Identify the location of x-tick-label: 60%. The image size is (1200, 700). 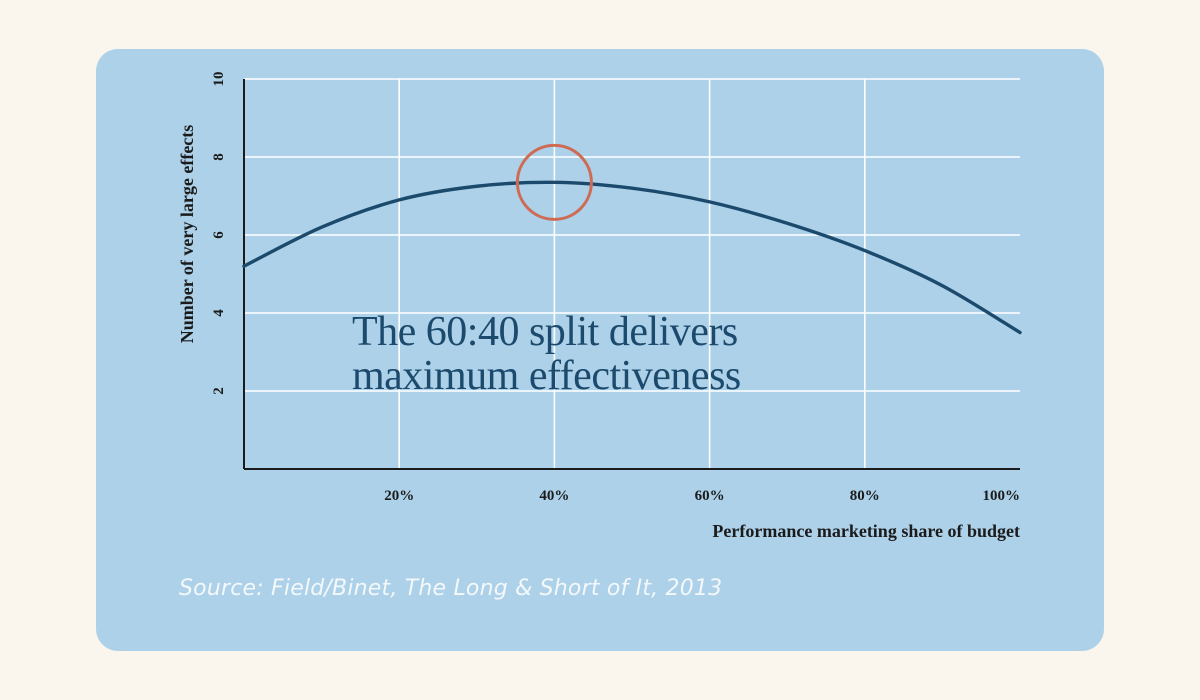
(710, 496).